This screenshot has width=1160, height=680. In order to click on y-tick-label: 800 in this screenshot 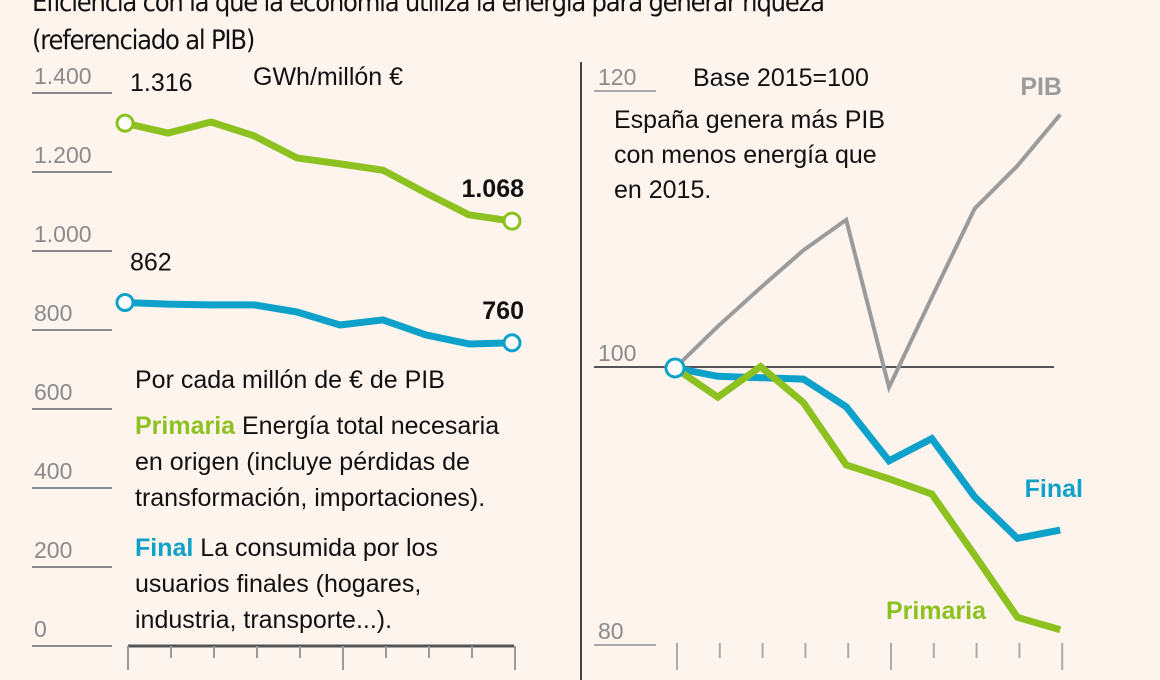, I will do `click(53, 313)`.